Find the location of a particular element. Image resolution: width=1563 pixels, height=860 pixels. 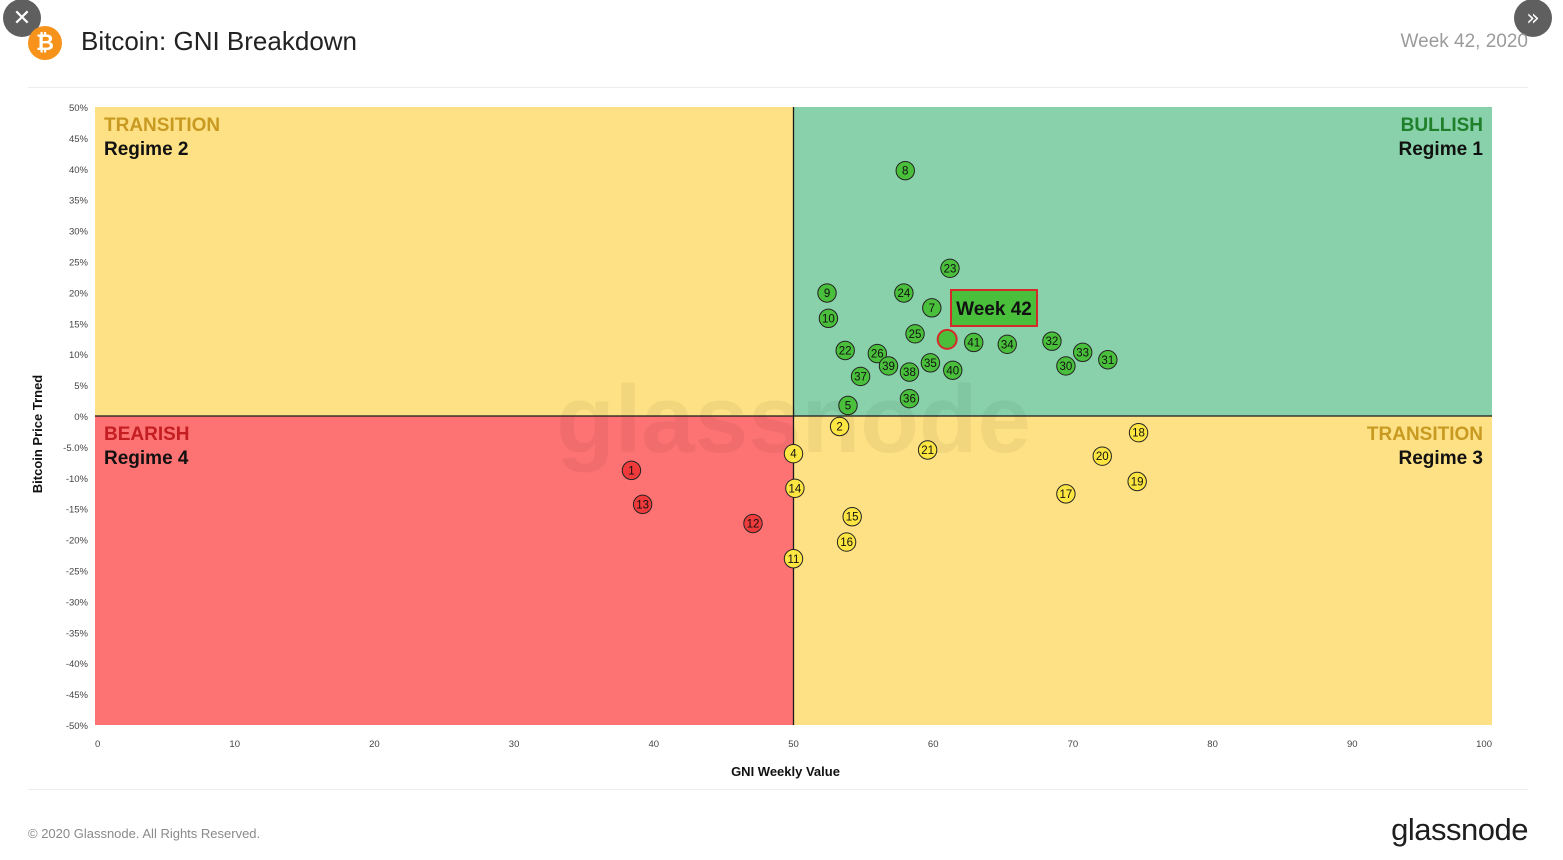

data-point-label-41: 41 is located at coordinates (973, 343).